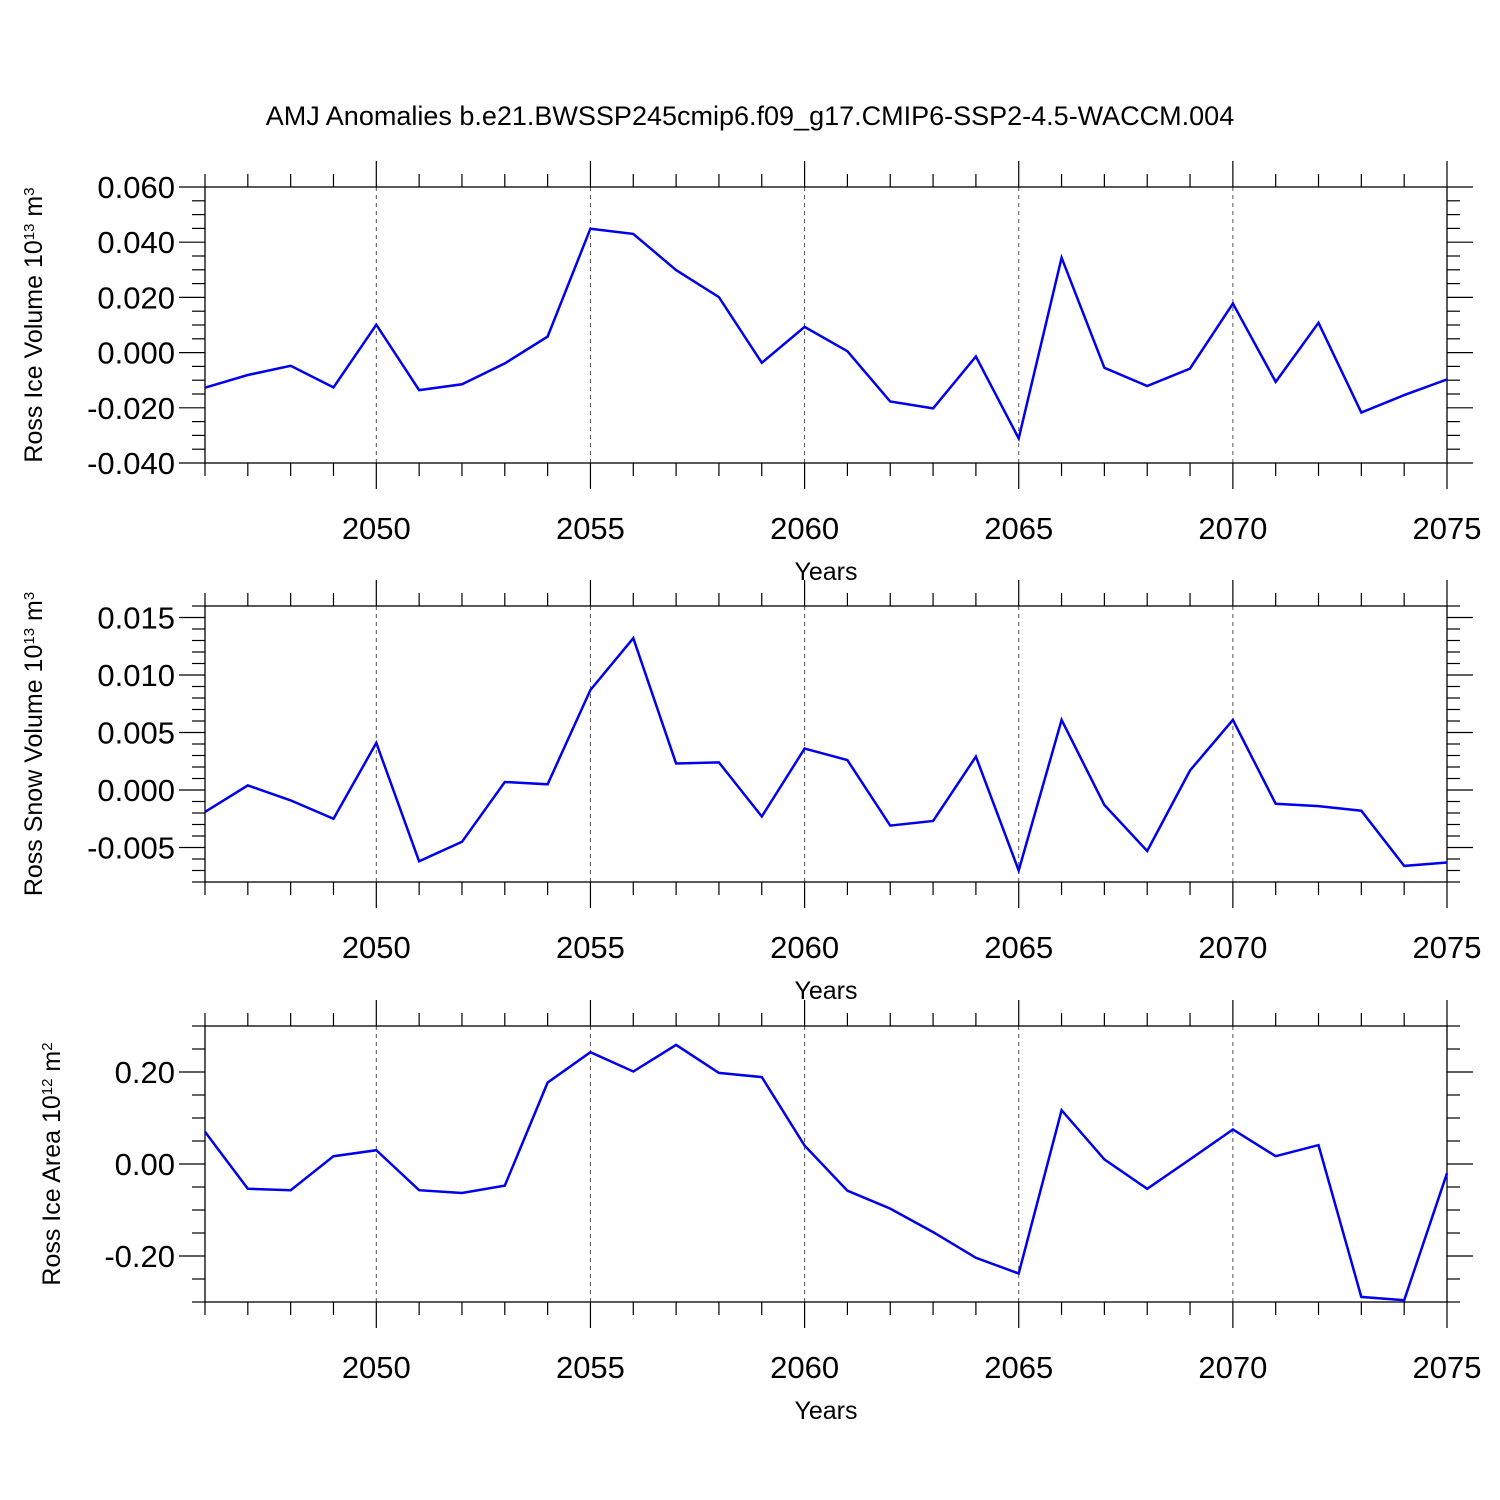 This screenshot has height=1500, width=1500. Describe the element at coordinates (52, 1190) in the screenshot. I see `y-axis-label-base: Ross Ice Area 10` at that location.